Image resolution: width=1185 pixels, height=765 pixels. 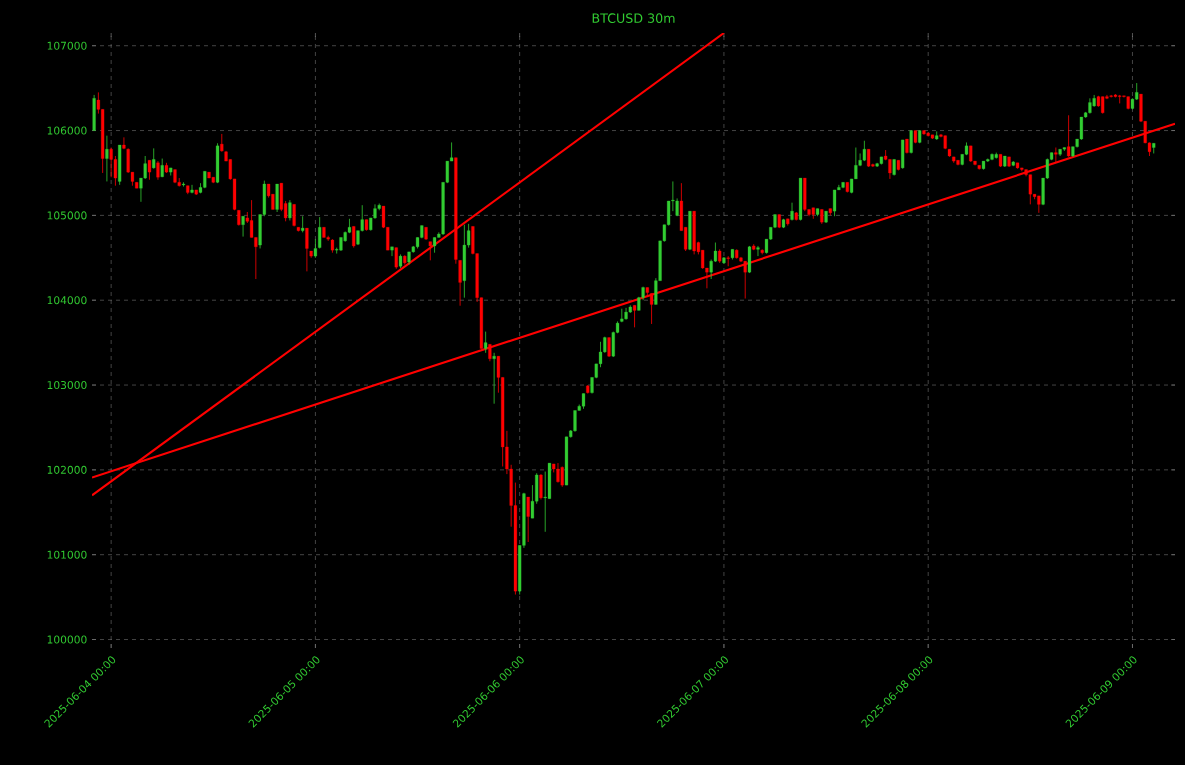 I want to click on y-tick-label: 106000, so click(x=67, y=130).